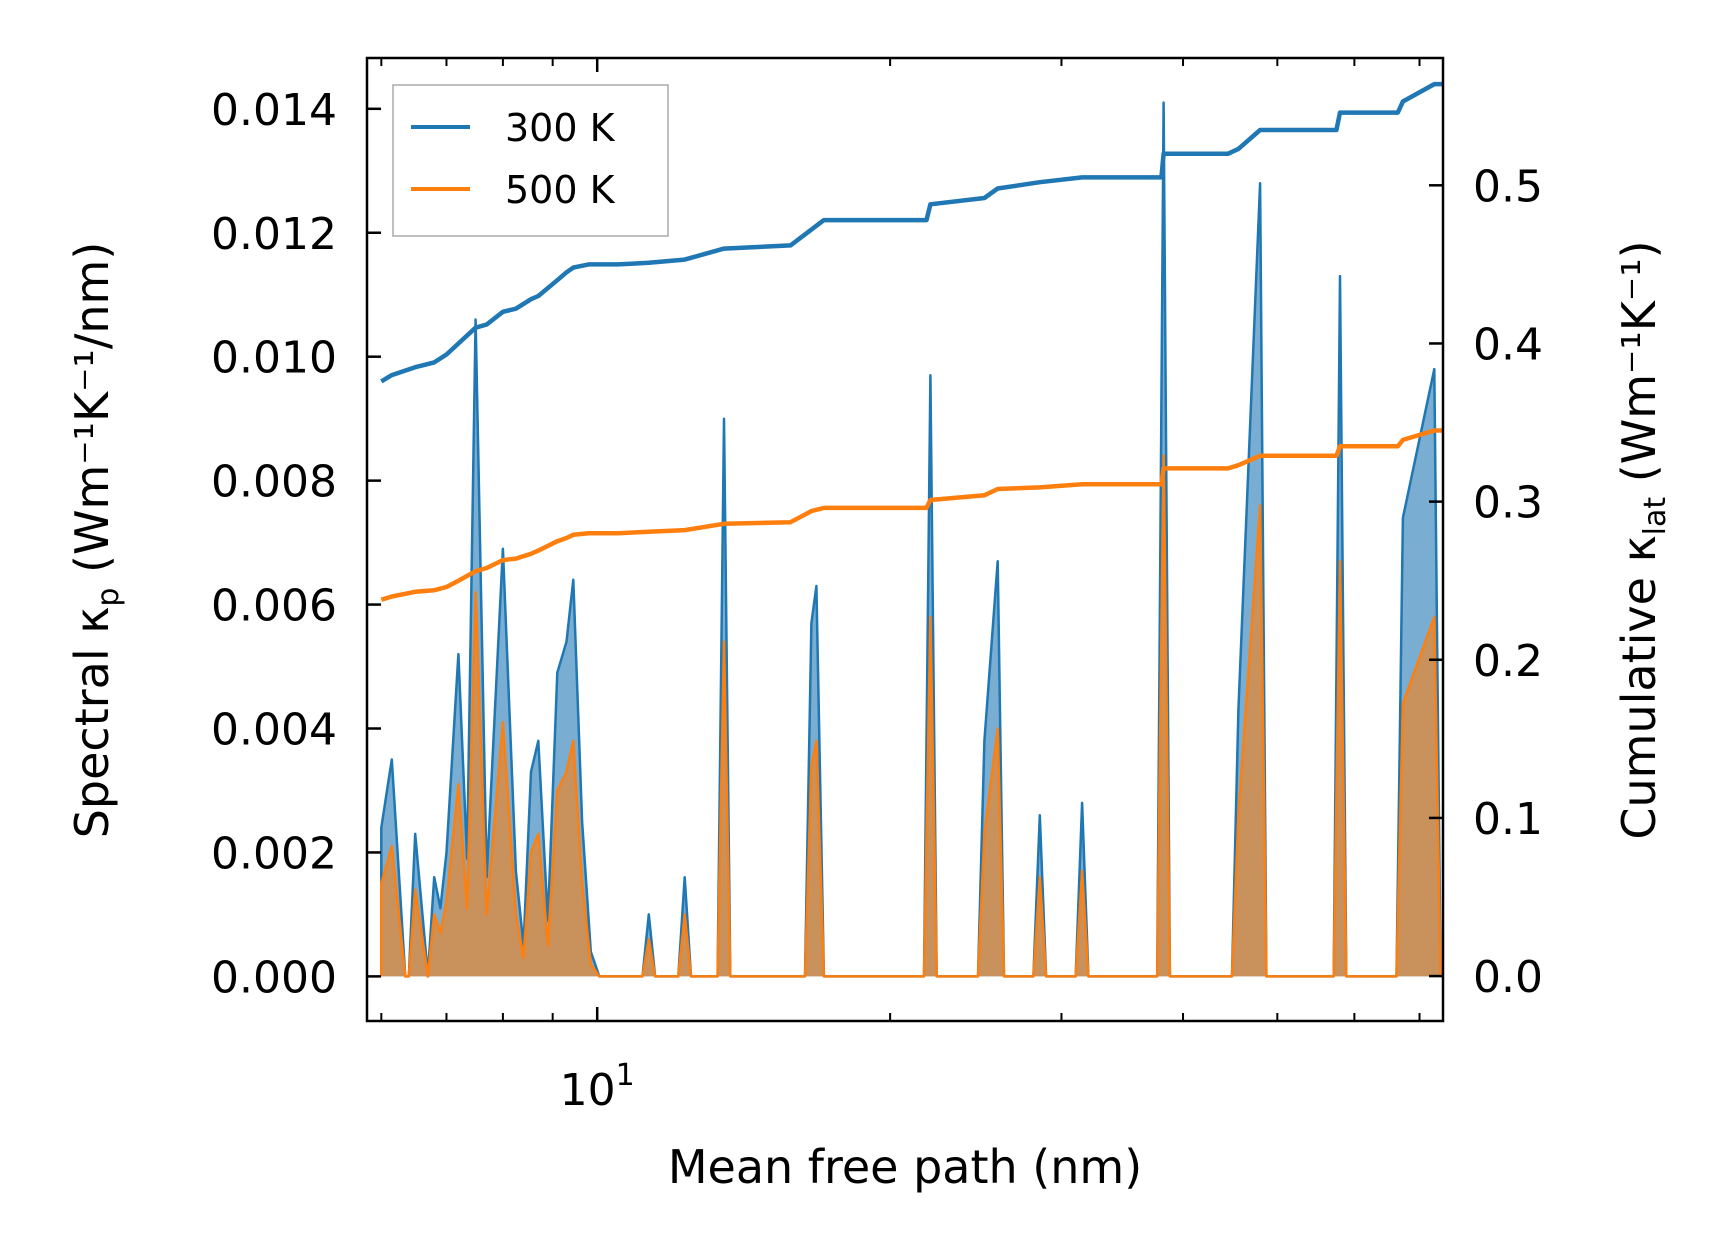 The height and width of the screenshot is (1253, 1716). Describe the element at coordinates (274, 482) in the screenshot. I see `y-left-tick-label: 0.008` at that location.